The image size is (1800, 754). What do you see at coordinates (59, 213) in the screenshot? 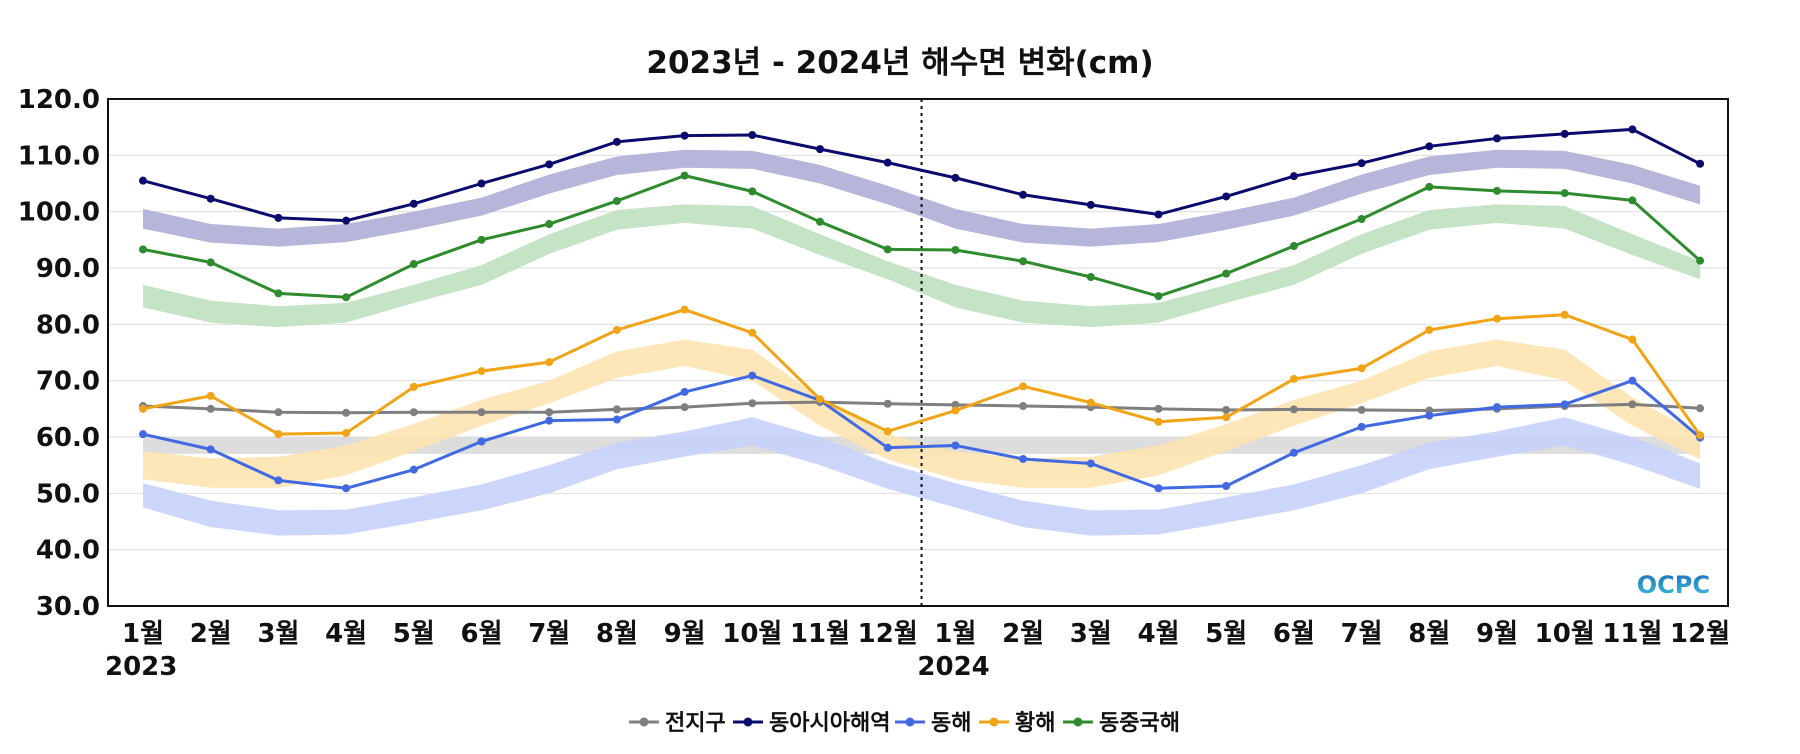
I see `y-tick-label: 100.0` at bounding box center [59, 213].